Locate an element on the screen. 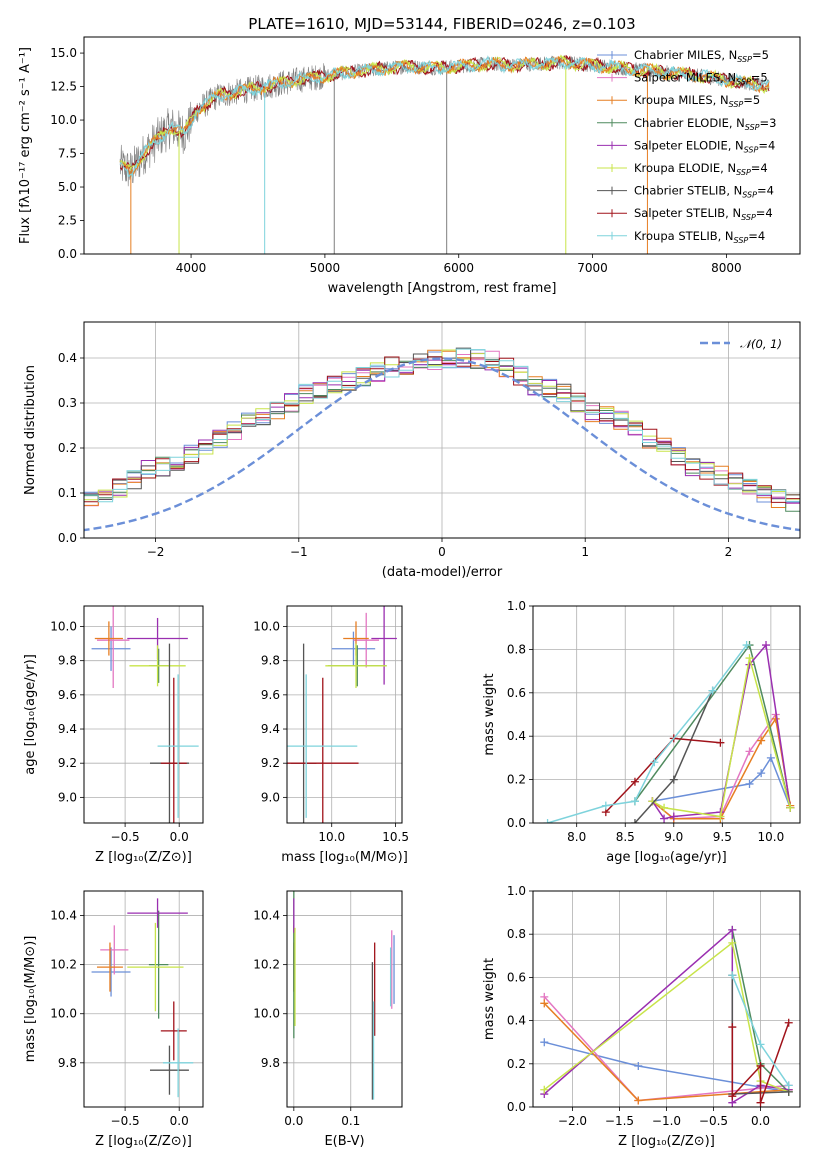 This screenshot has height=1170, width=819. x-tick-label: −2 is located at coordinates (156, 552).